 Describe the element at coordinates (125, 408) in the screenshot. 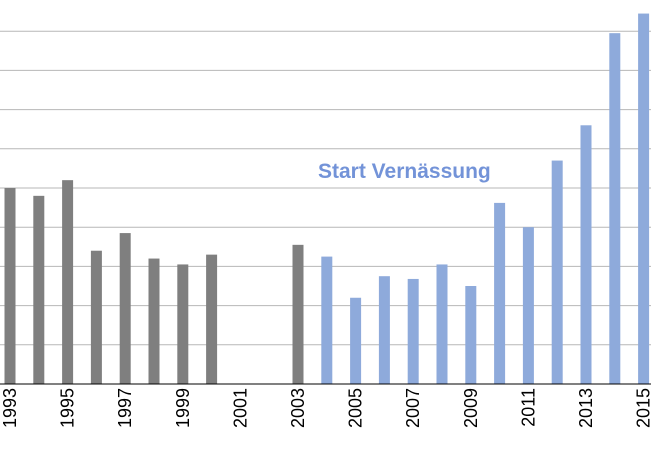

I see `x-tick-label: 1997` at that location.